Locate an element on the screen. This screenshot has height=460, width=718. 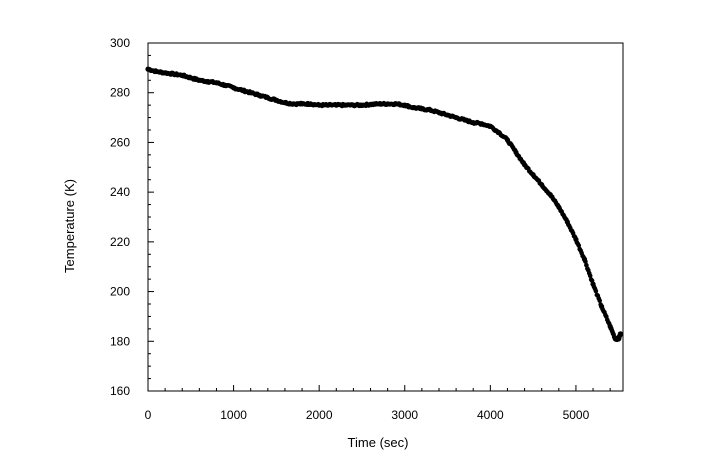
y-tick-label: 240 is located at coordinates (120, 192).